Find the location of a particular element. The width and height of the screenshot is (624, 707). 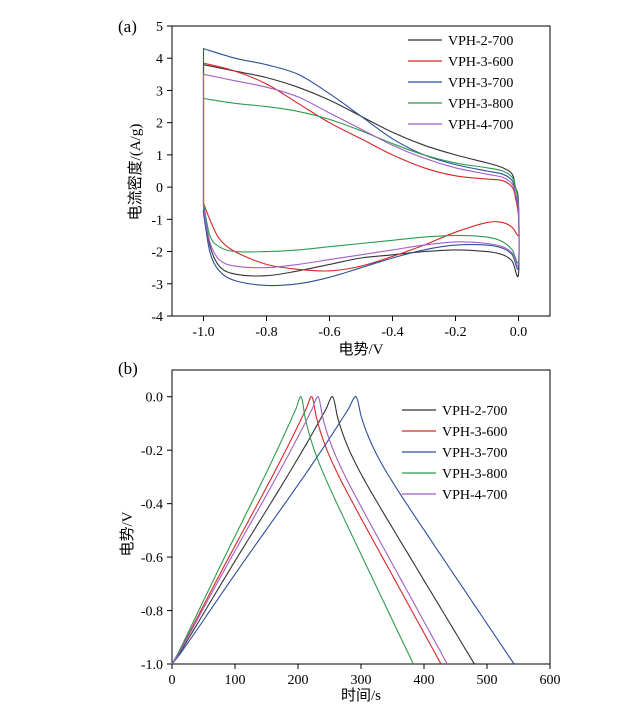

x-tick-label: -1.0 is located at coordinates (203, 332).